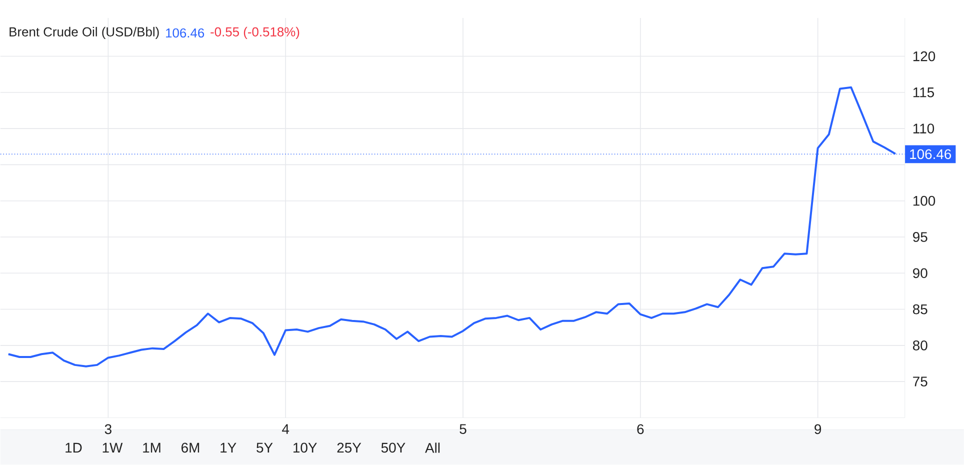  Describe the element at coordinates (228, 448) in the screenshot. I see `text: 1Y` at that location.